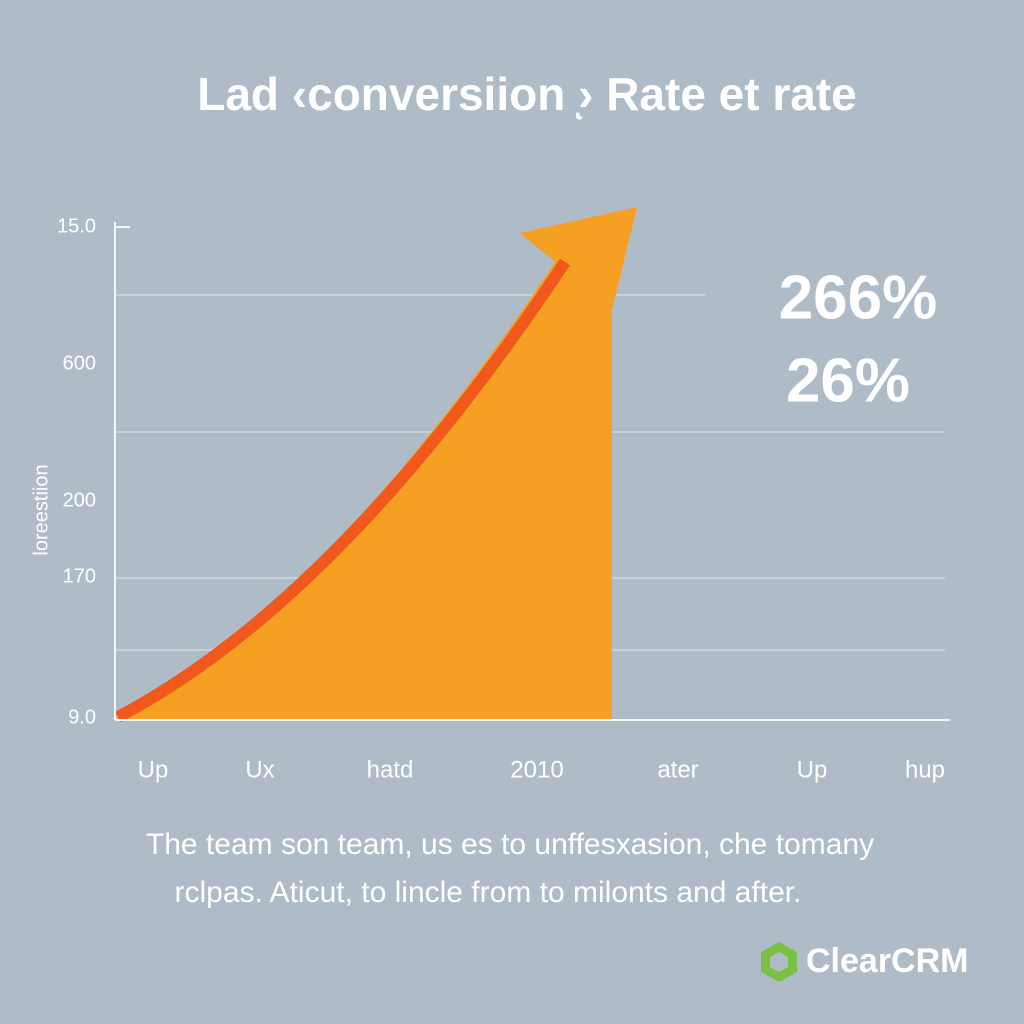 The image size is (1024, 1024). I want to click on x-tick-label: hup, so click(925, 769).